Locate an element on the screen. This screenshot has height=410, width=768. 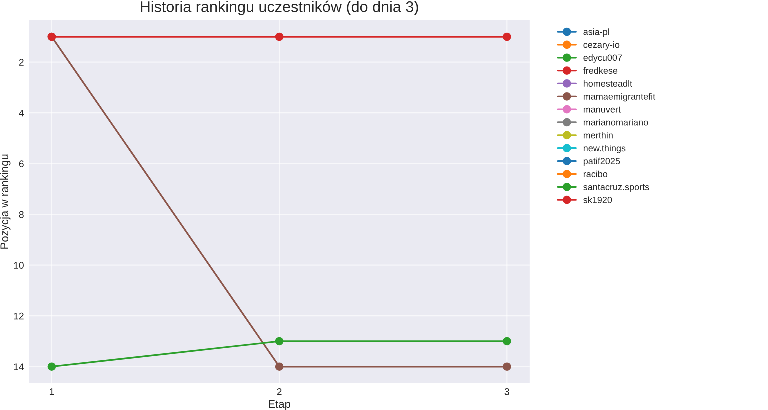
chart-title: Historia rankingu uczestników (do dnia 3) is located at coordinates (279, 8).